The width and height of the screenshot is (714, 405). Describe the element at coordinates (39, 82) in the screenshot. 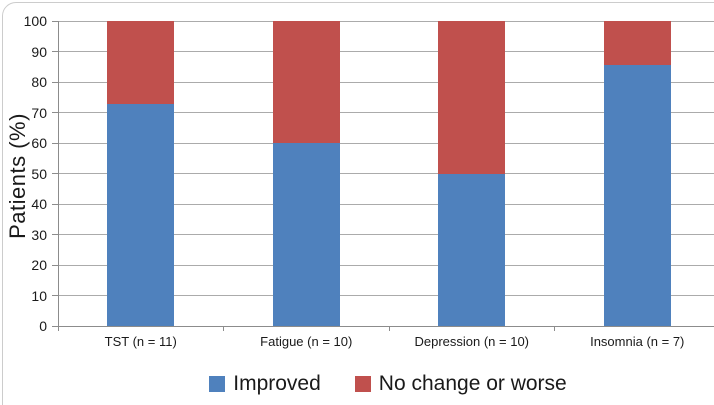

I see `y-tick-label: 80` at that location.